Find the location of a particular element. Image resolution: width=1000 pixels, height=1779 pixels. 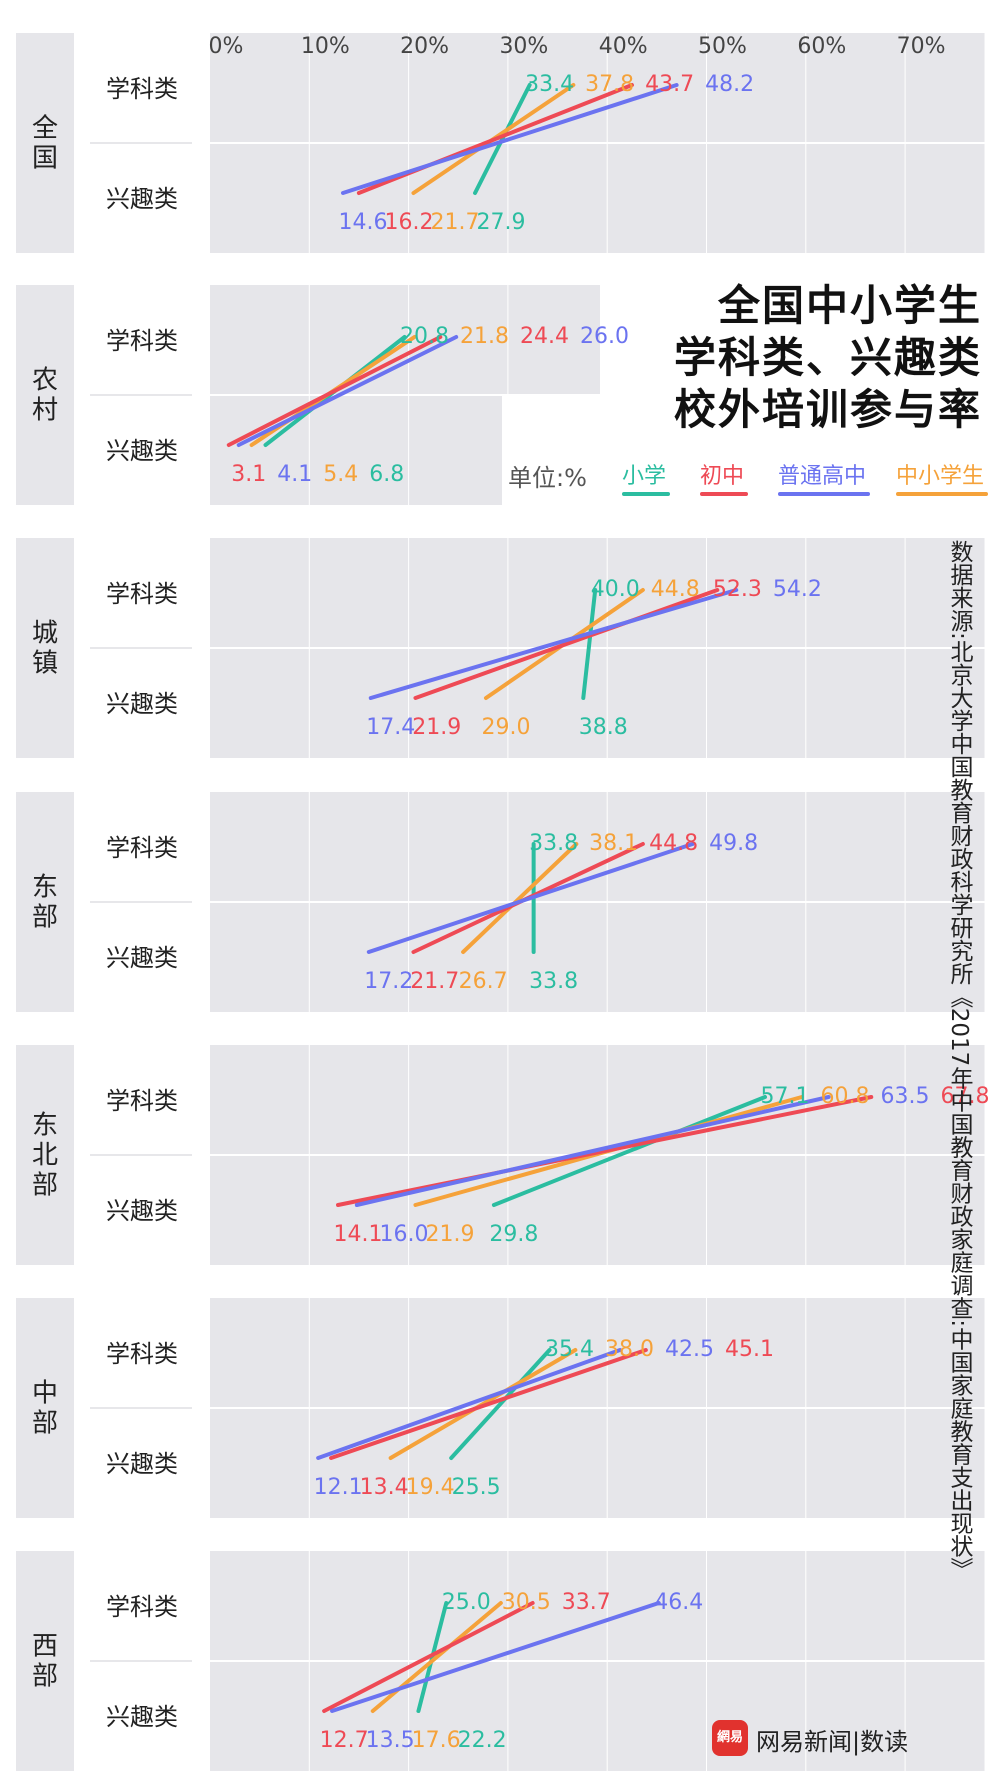

region-label-char: 西 is located at coordinates (45, 1646).